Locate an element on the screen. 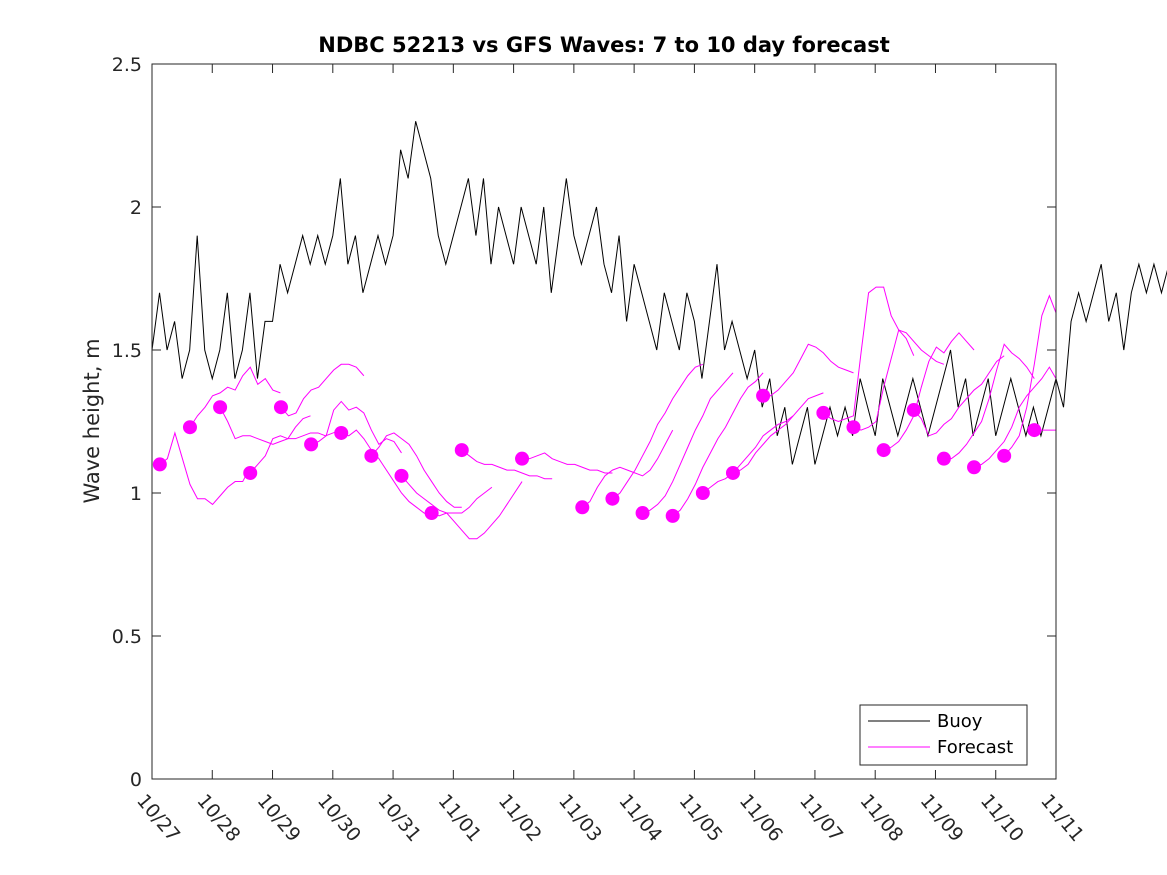  y-tick-label: 2.5 is located at coordinates (127, 65).